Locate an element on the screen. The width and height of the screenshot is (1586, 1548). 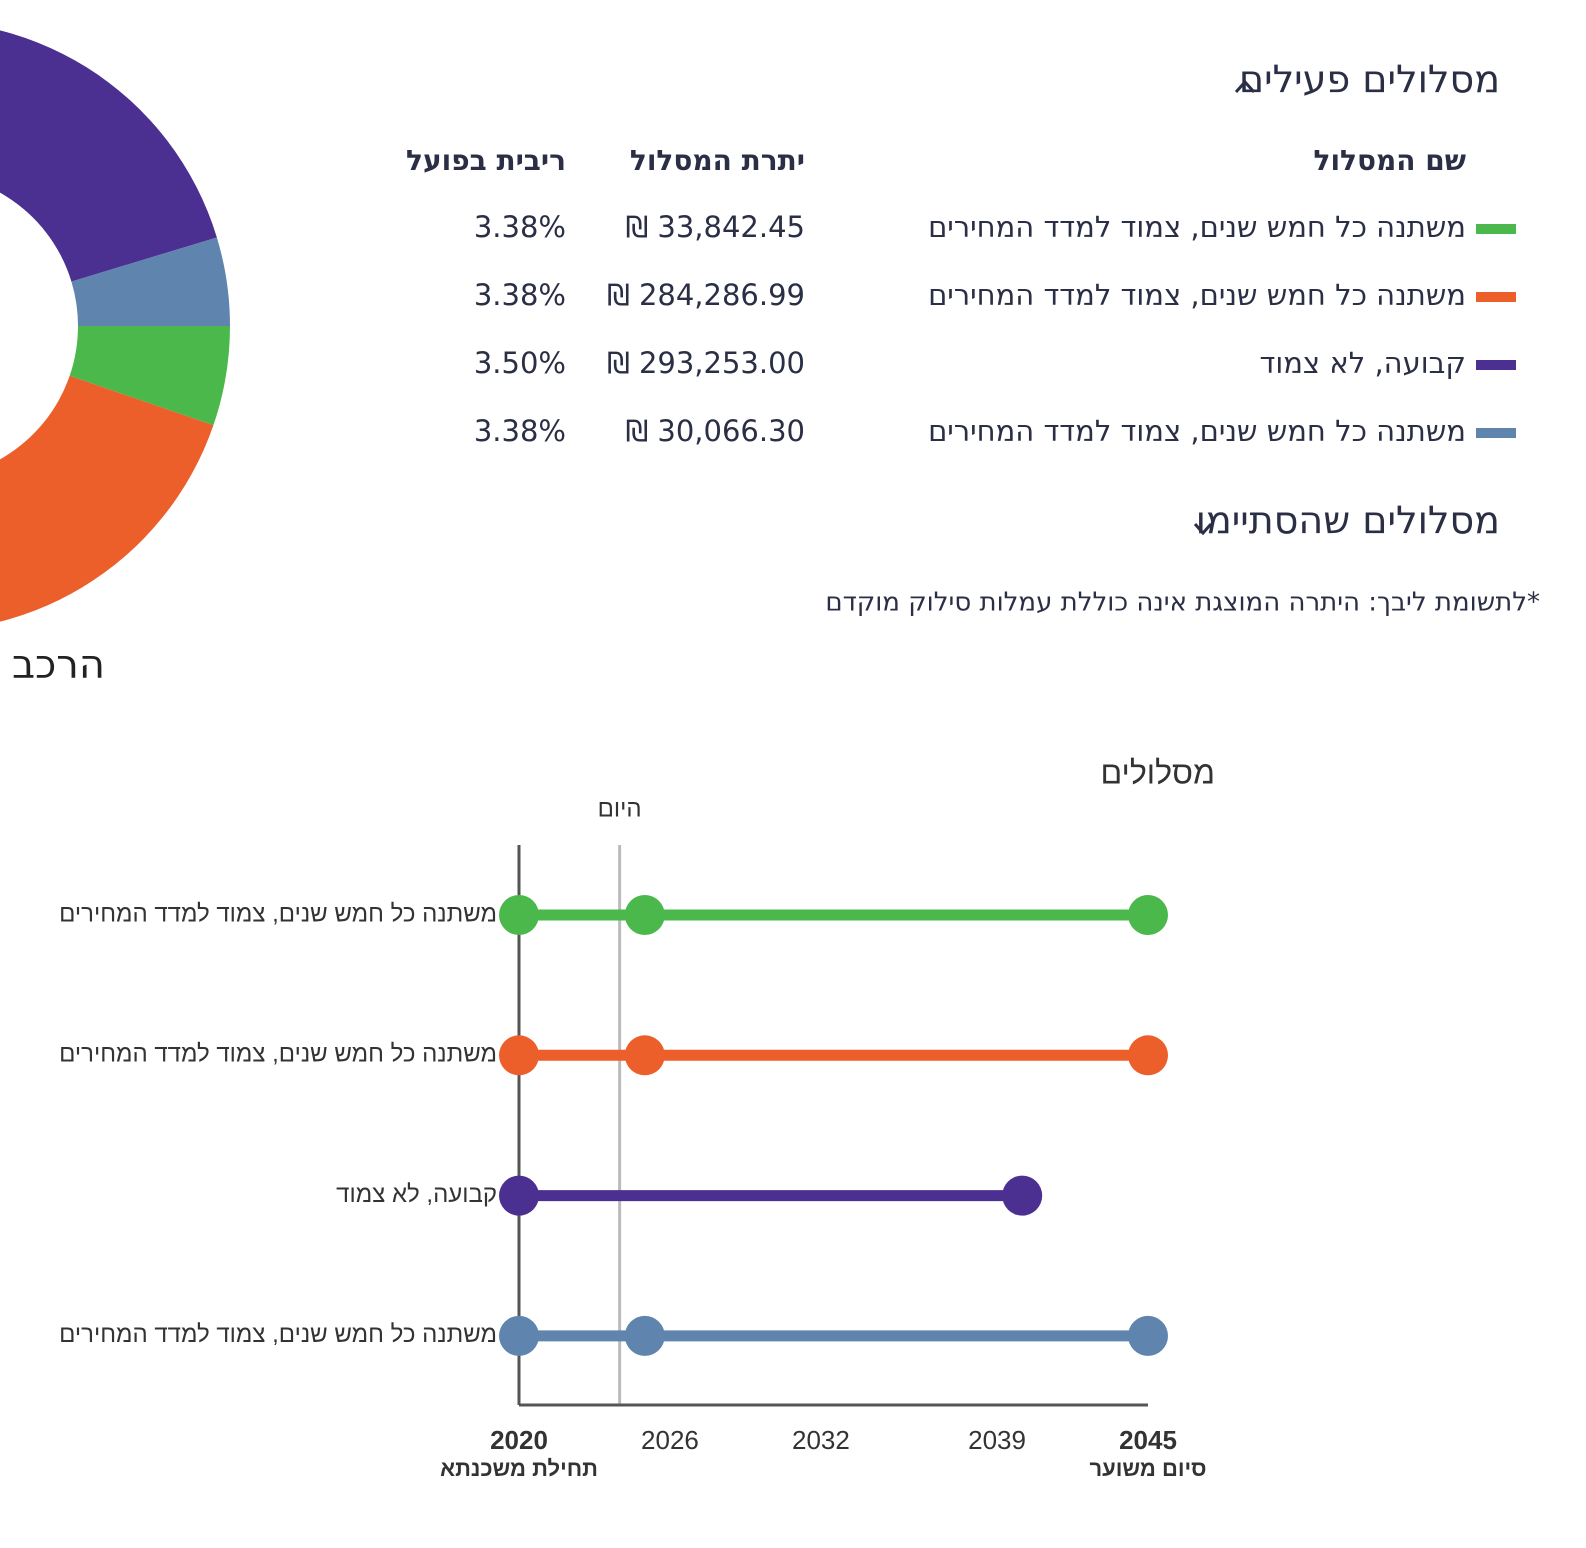
x-tick-label: 2026 is located at coordinates (670, 1440).